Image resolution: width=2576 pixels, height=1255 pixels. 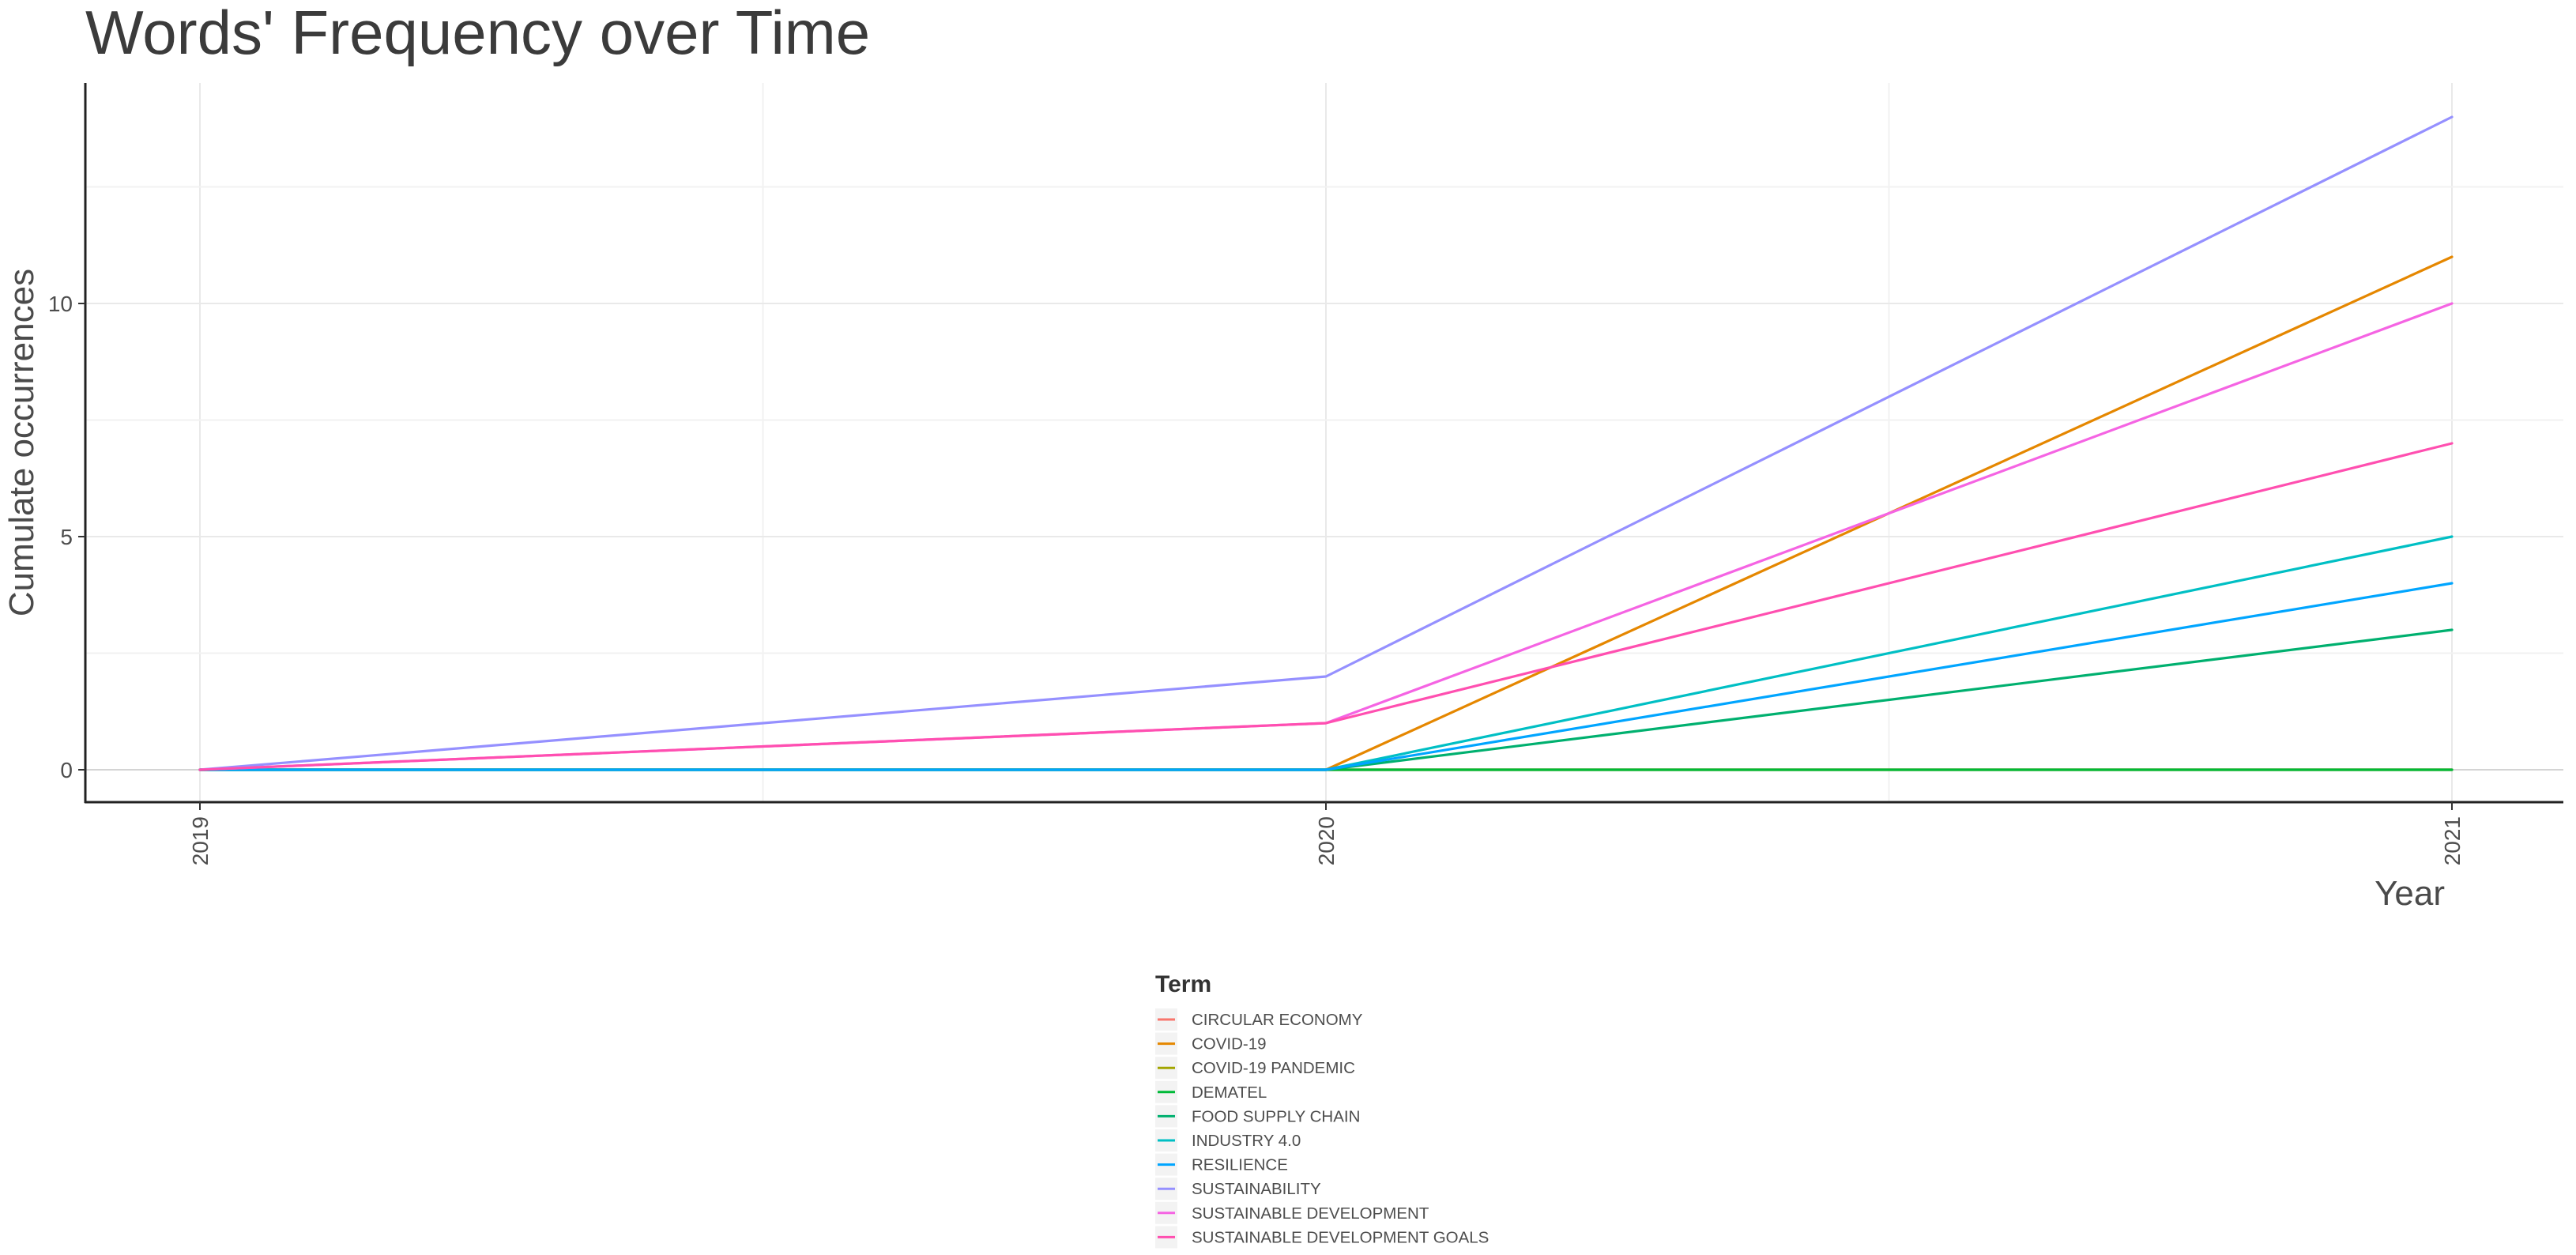 I want to click on x-tick-label: 2020, so click(x=1326, y=840).